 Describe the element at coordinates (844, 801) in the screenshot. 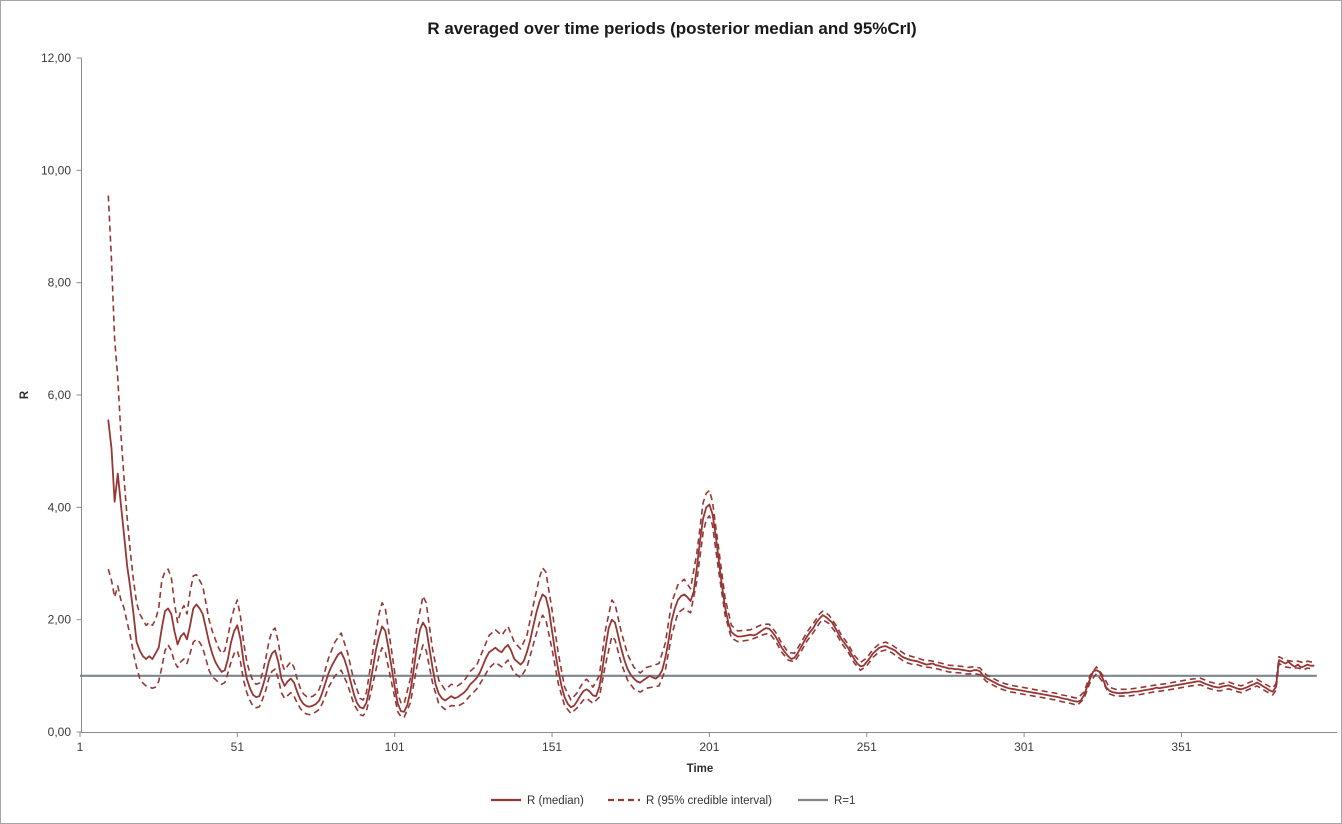

I see `legend-reference-label: R=1` at that location.